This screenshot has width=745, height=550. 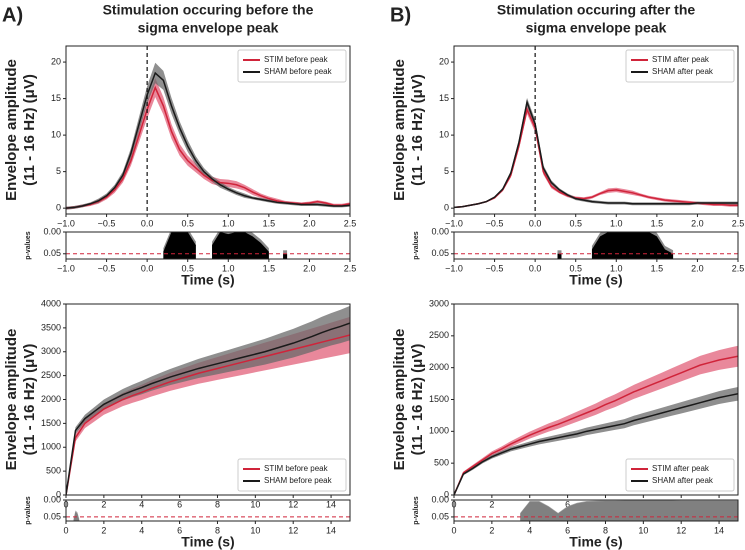 What do you see at coordinates (309, 223) in the screenshot?
I see `x-tick-label: 2.0` at bounding box center [309, 223].